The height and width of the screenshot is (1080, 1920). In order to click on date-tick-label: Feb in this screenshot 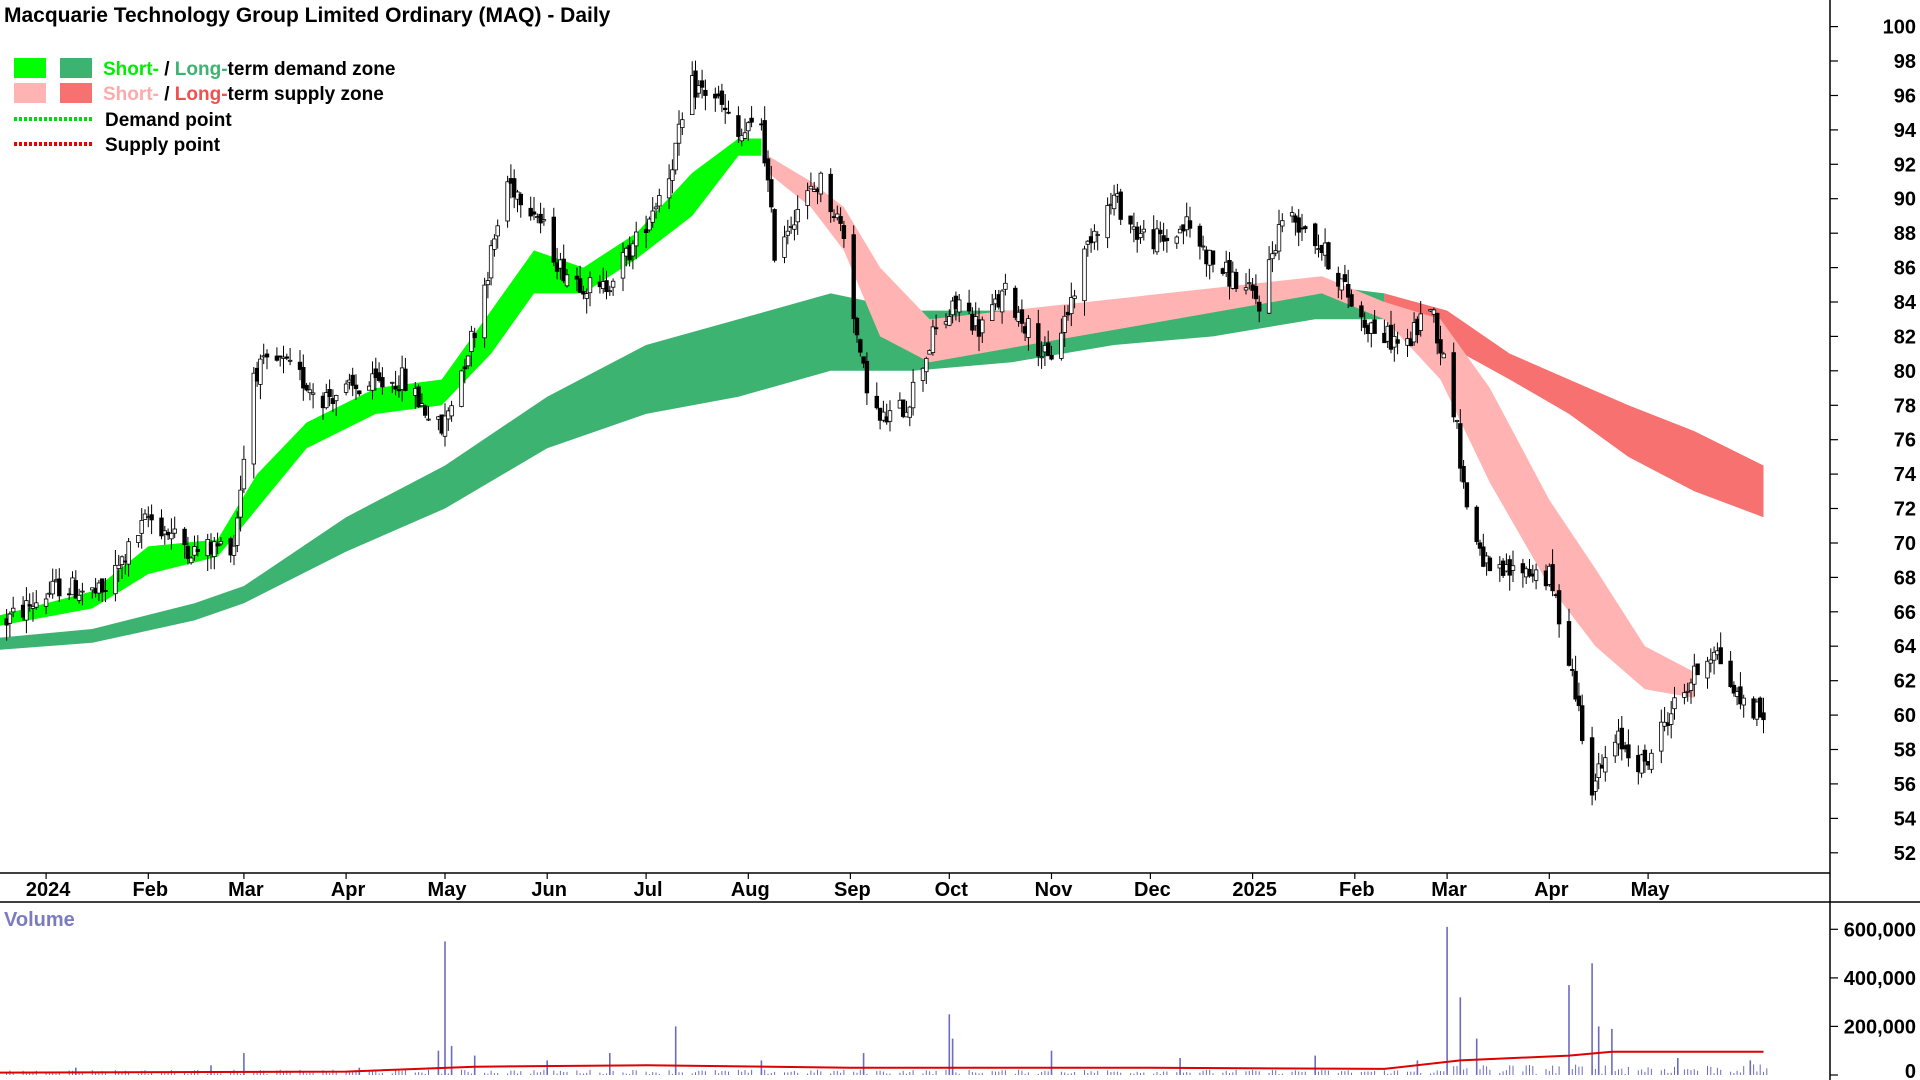, I will do `click(1357, 890)`.